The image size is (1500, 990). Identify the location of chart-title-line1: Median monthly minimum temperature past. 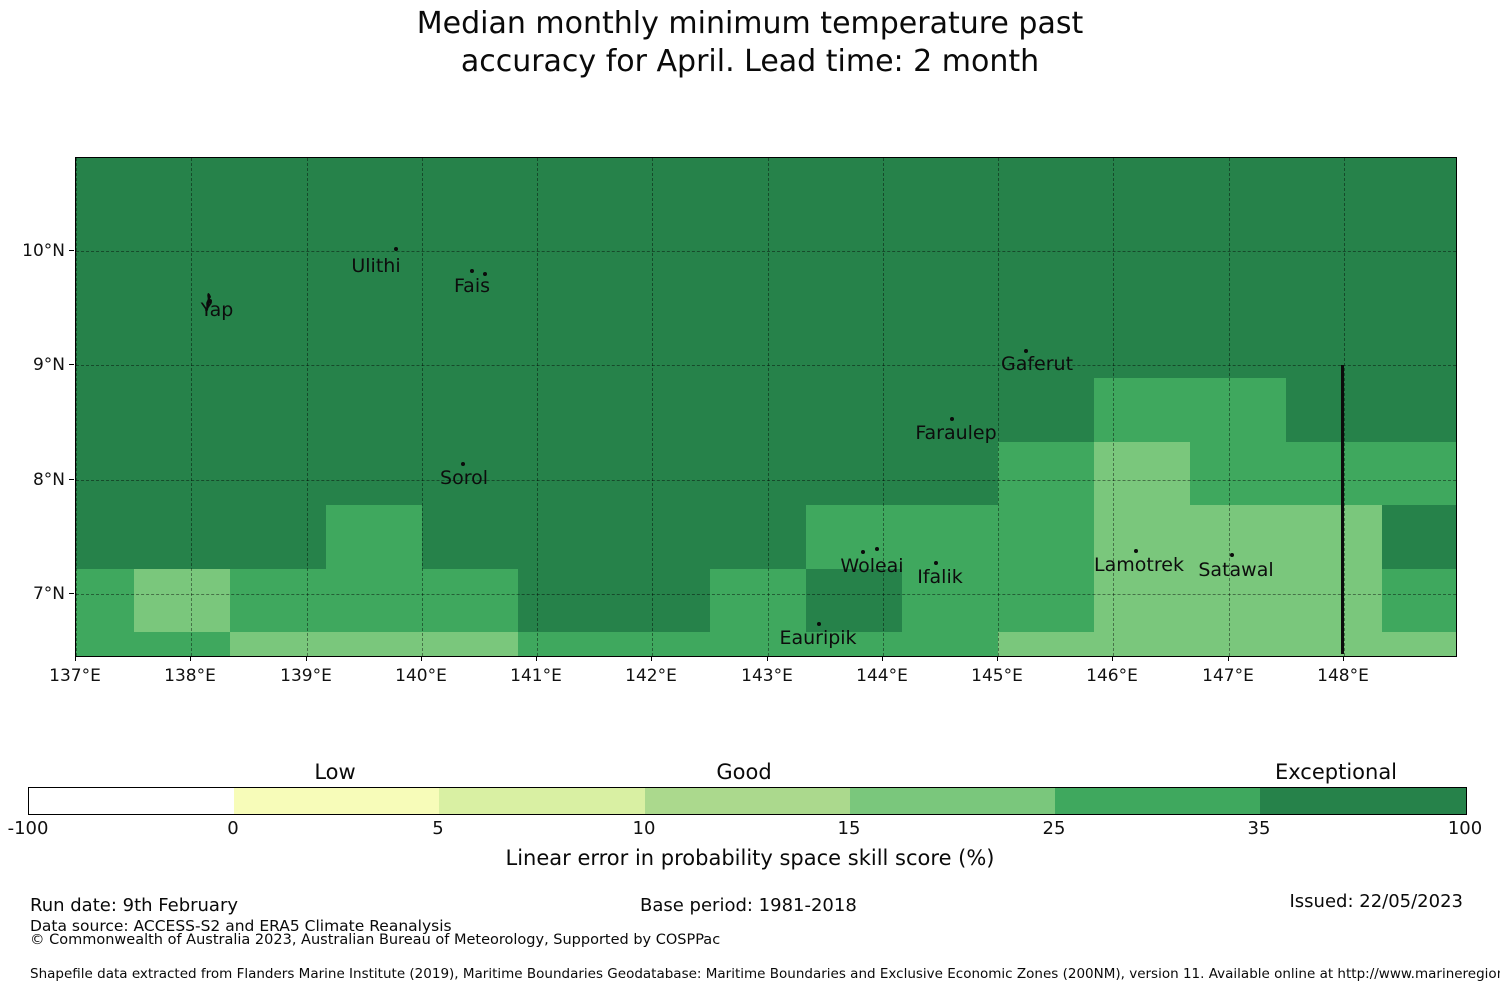
(750, 23).